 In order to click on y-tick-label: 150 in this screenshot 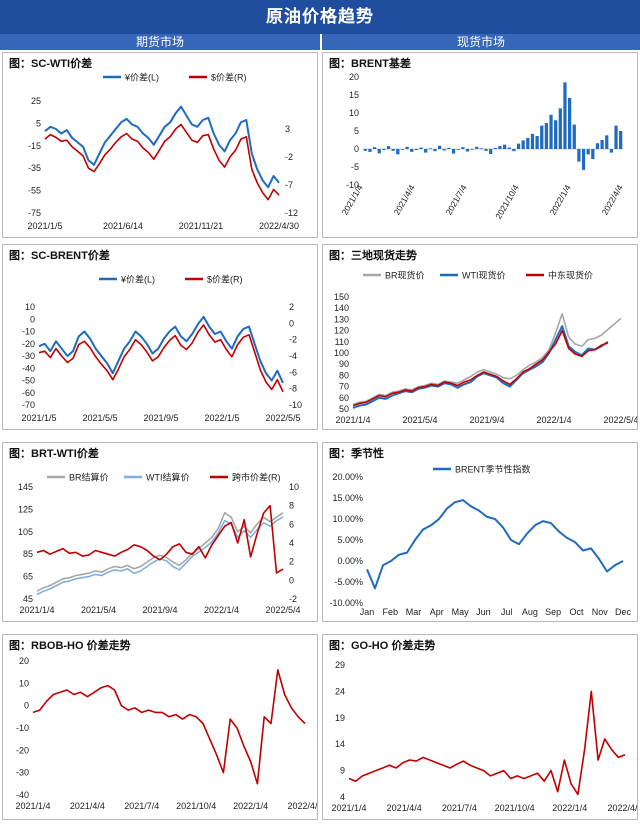, I will do `click(341, 297)`.